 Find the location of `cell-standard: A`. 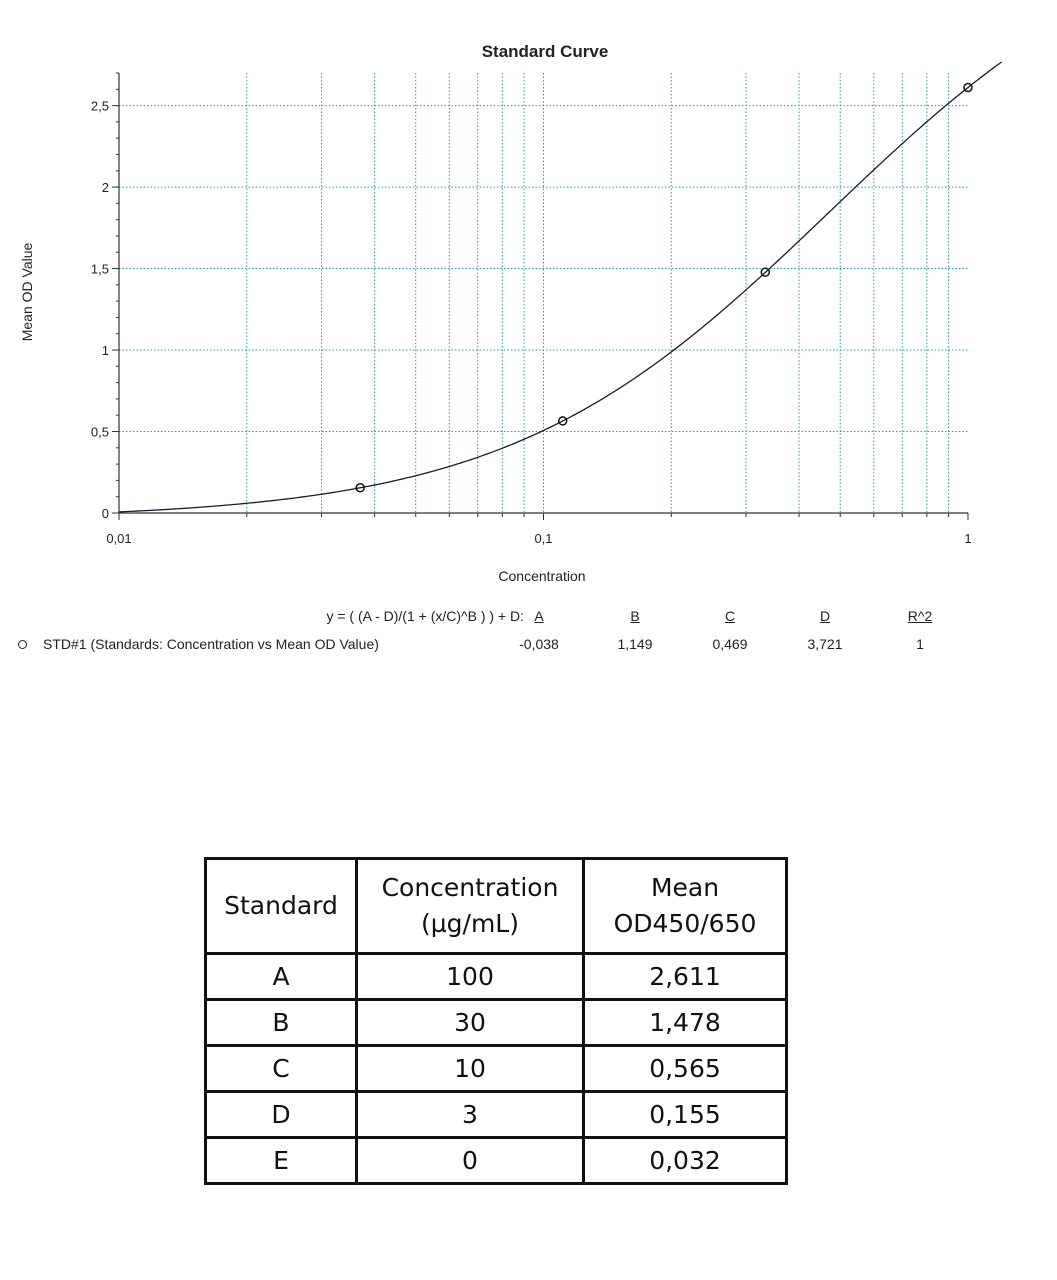

cell-standard: A is located at coordinates (281, 976).